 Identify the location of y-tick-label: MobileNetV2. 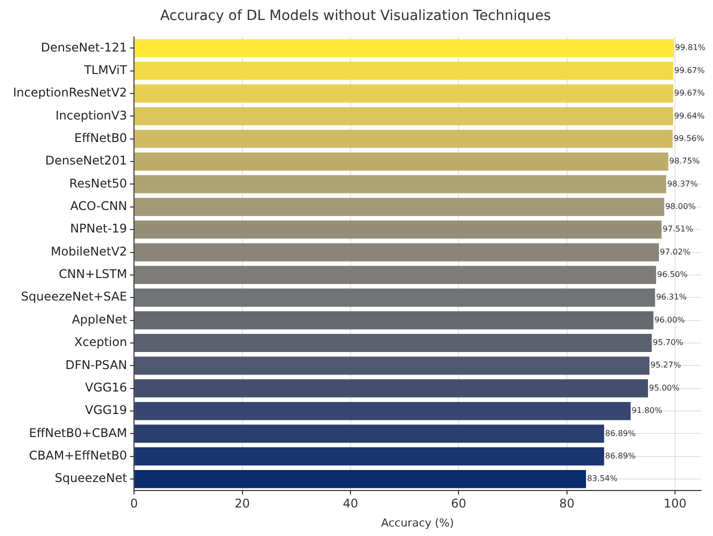
(89, 251).